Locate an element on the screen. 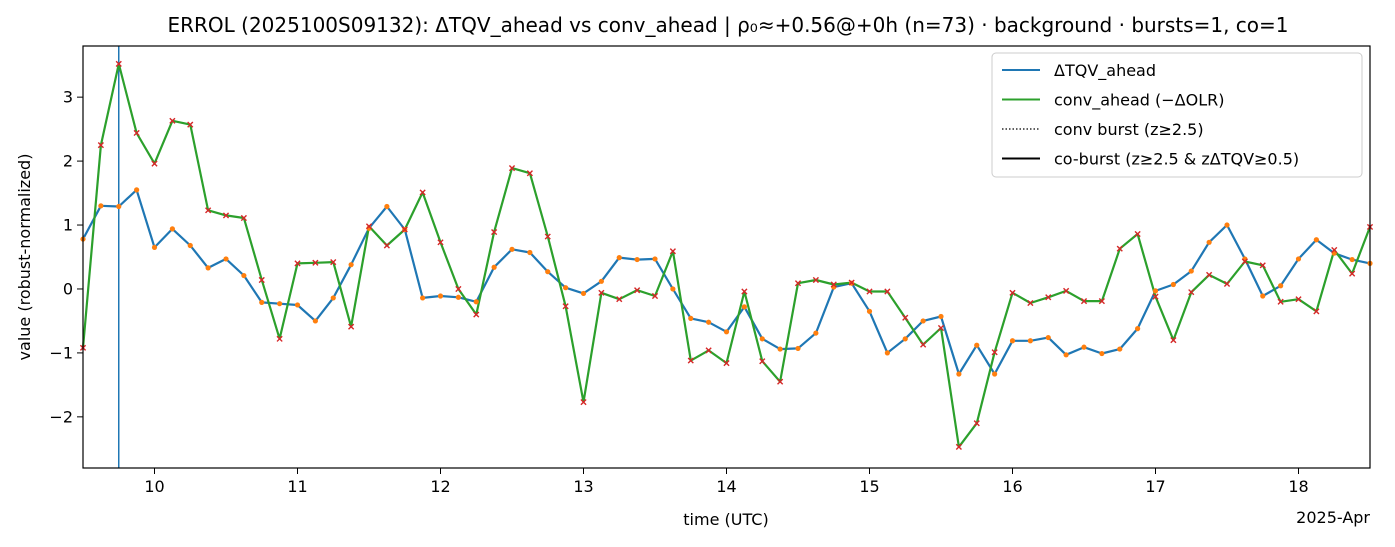 The width and height of the screenshot is (1395, 547). x-tick-label: 10 is located at coordinates (154, 486).